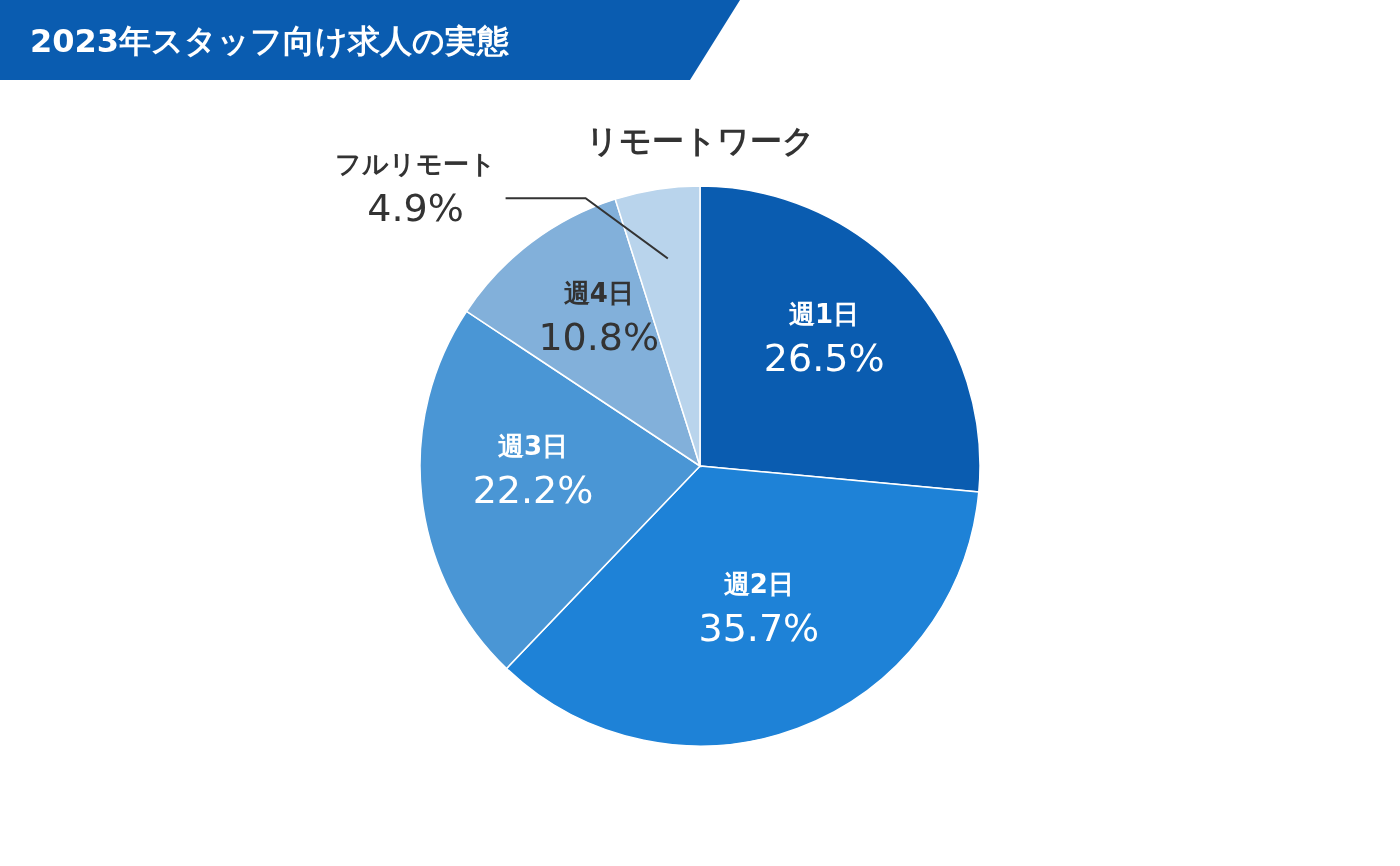 The image size is (1400, 866). What do you see at coordinates (824, 313) in the screenshot?
I see `slice-label: 週1日` at bounding box center [824, 313].